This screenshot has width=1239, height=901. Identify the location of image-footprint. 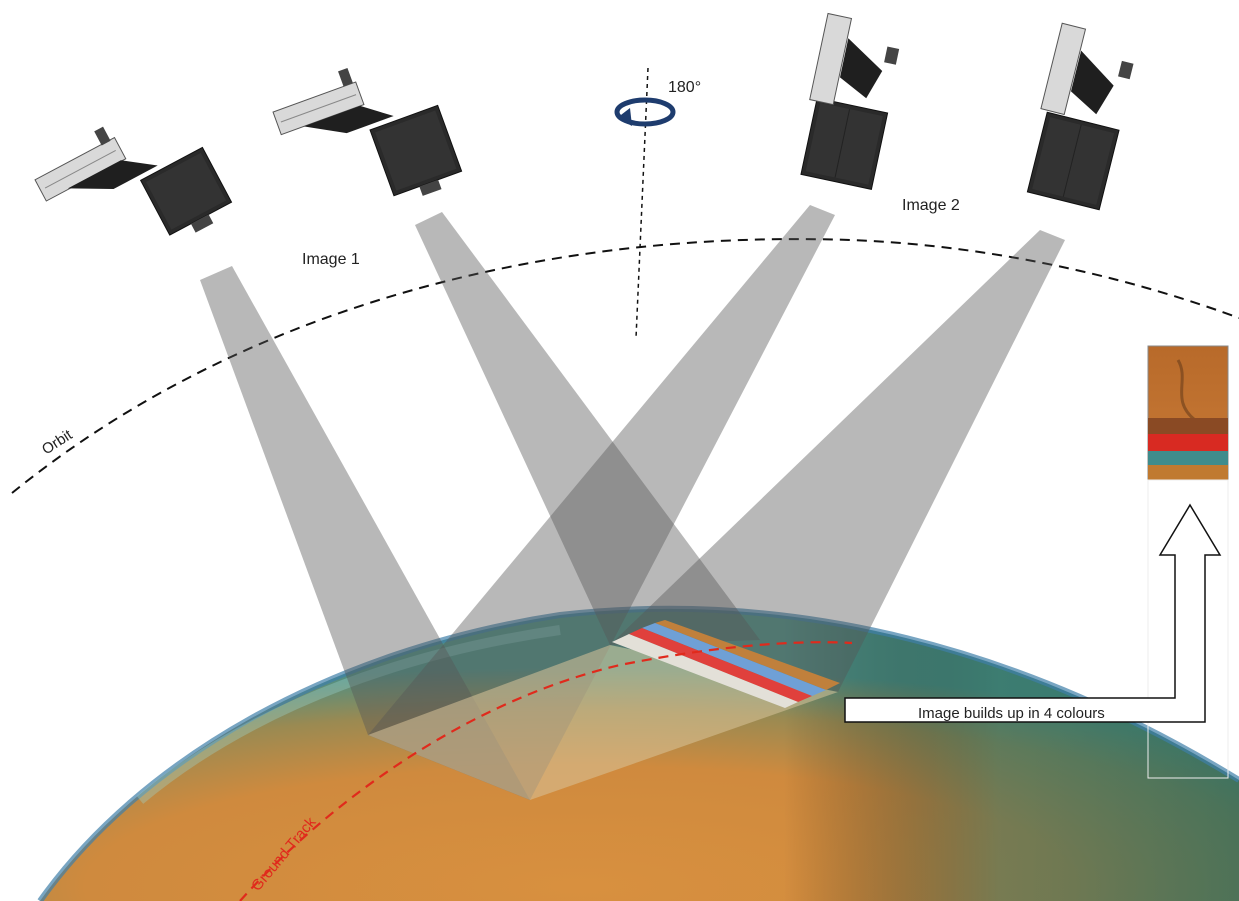
(603, 722).